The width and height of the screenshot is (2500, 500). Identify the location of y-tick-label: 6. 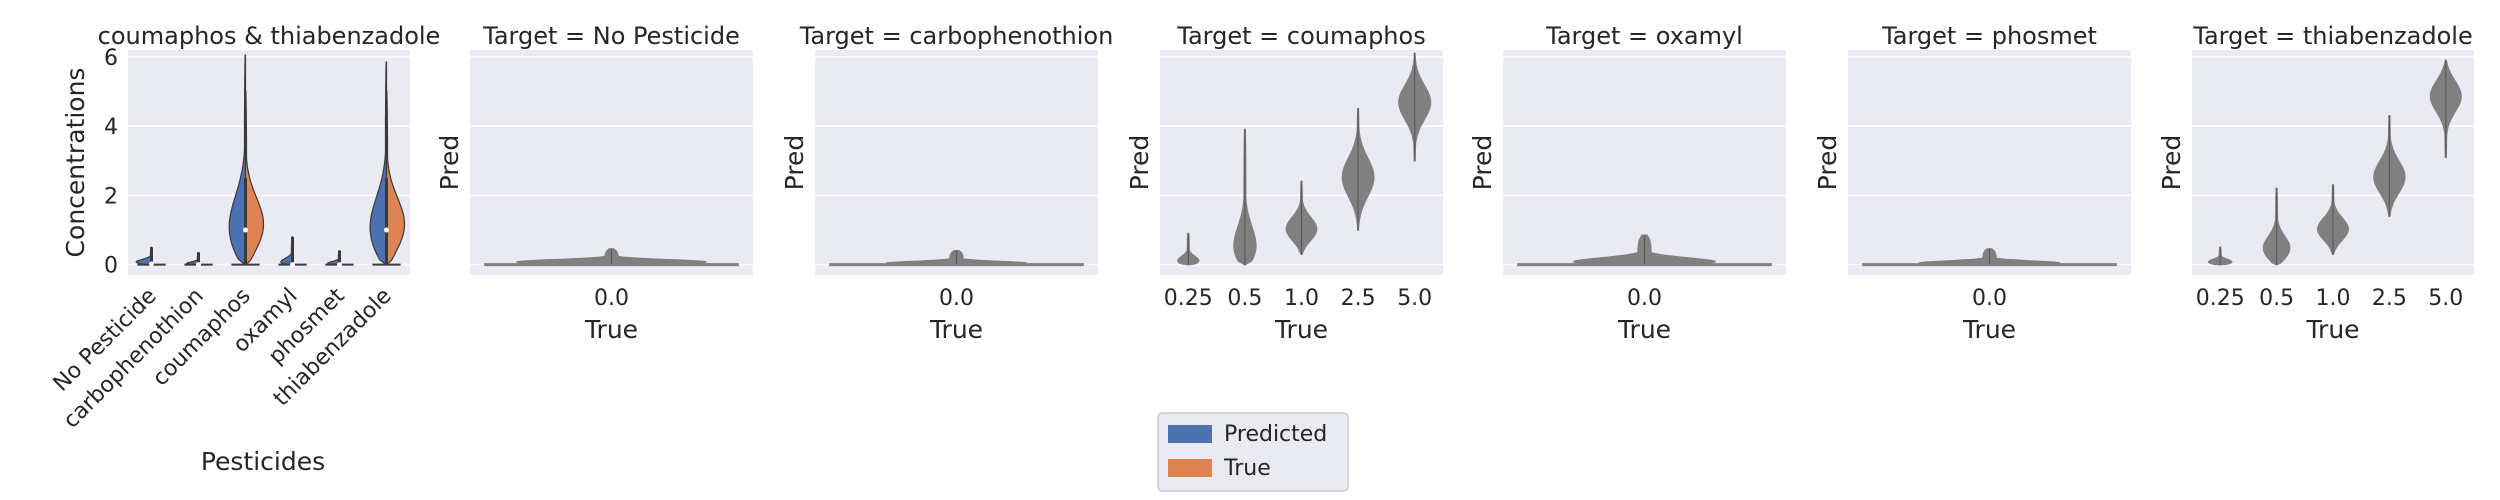
(111, 58).